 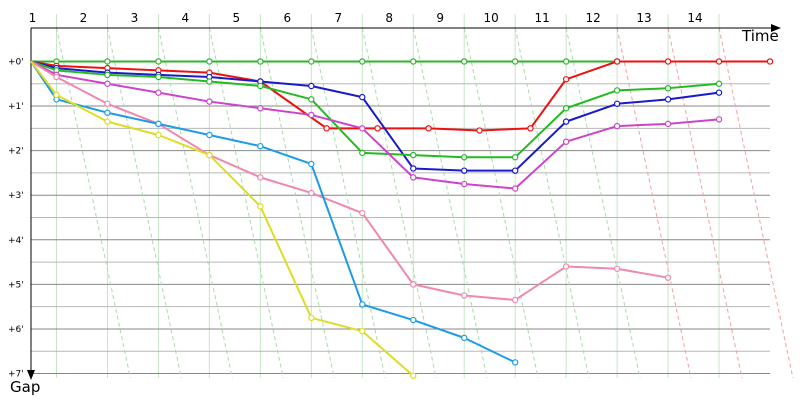 I want to click on y-axis-arrow, so click(x=31, y=375).